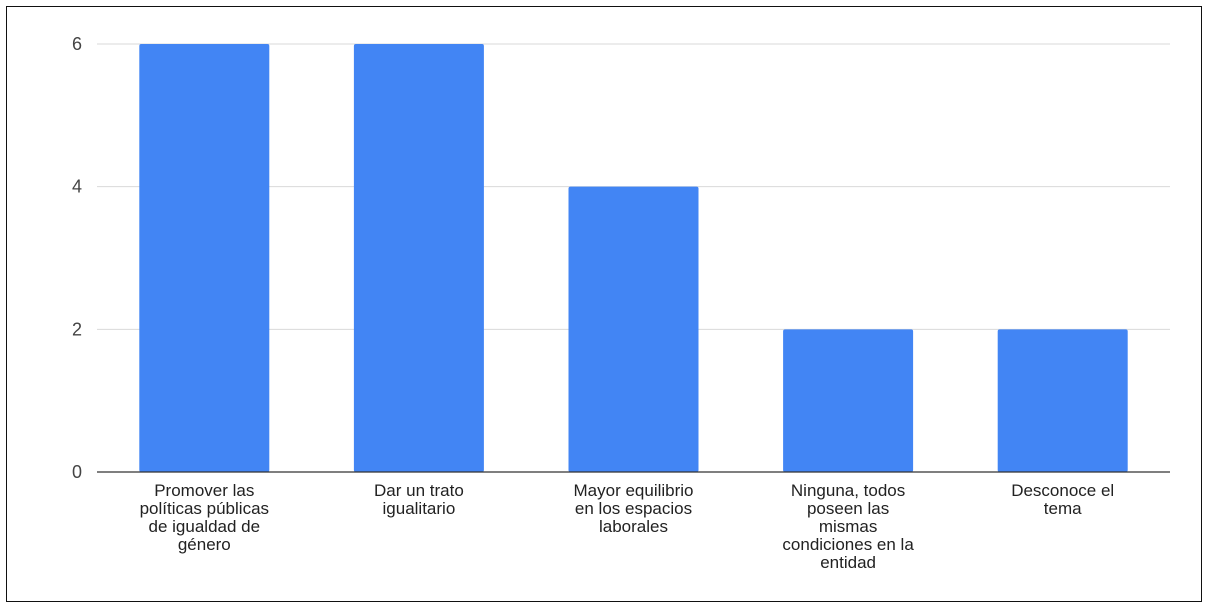 The width and height of the screenshot is (1209, 608). I want to click on x-tick-label: condiciones en la, so click(848, 544).